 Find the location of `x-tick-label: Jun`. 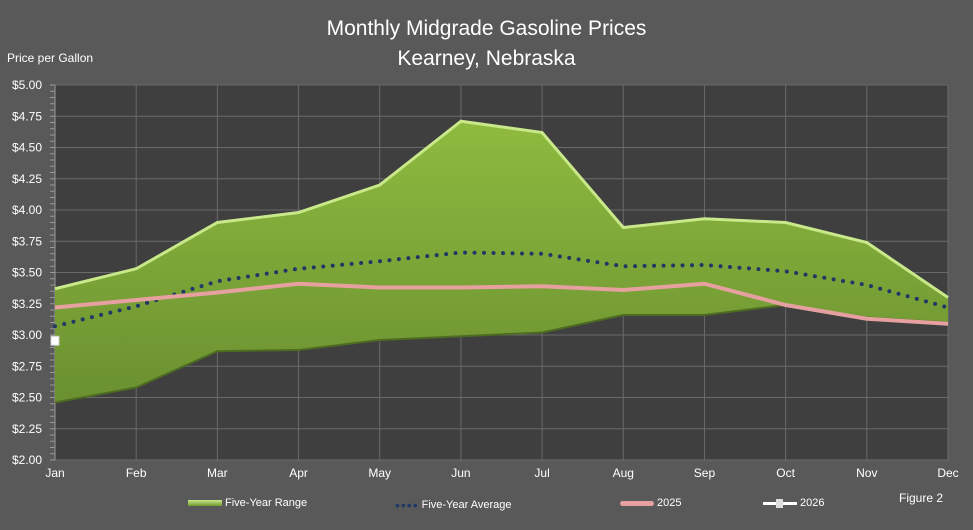

x-tick-label: Jun is located at coordinates (460, 473).